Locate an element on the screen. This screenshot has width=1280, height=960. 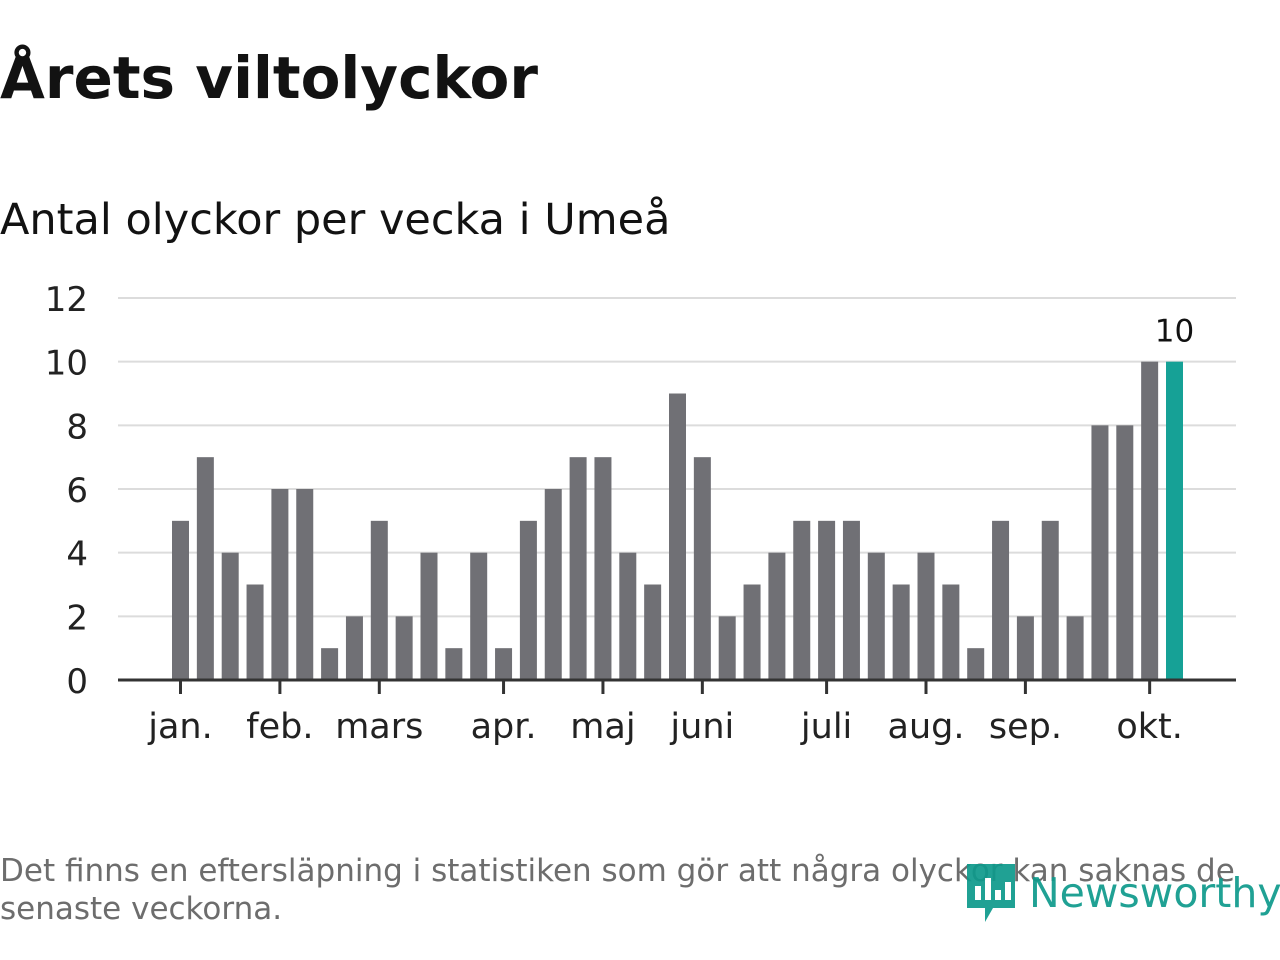
newsworthy-logo: Newsworthy is located at coordinates (1121, 893).